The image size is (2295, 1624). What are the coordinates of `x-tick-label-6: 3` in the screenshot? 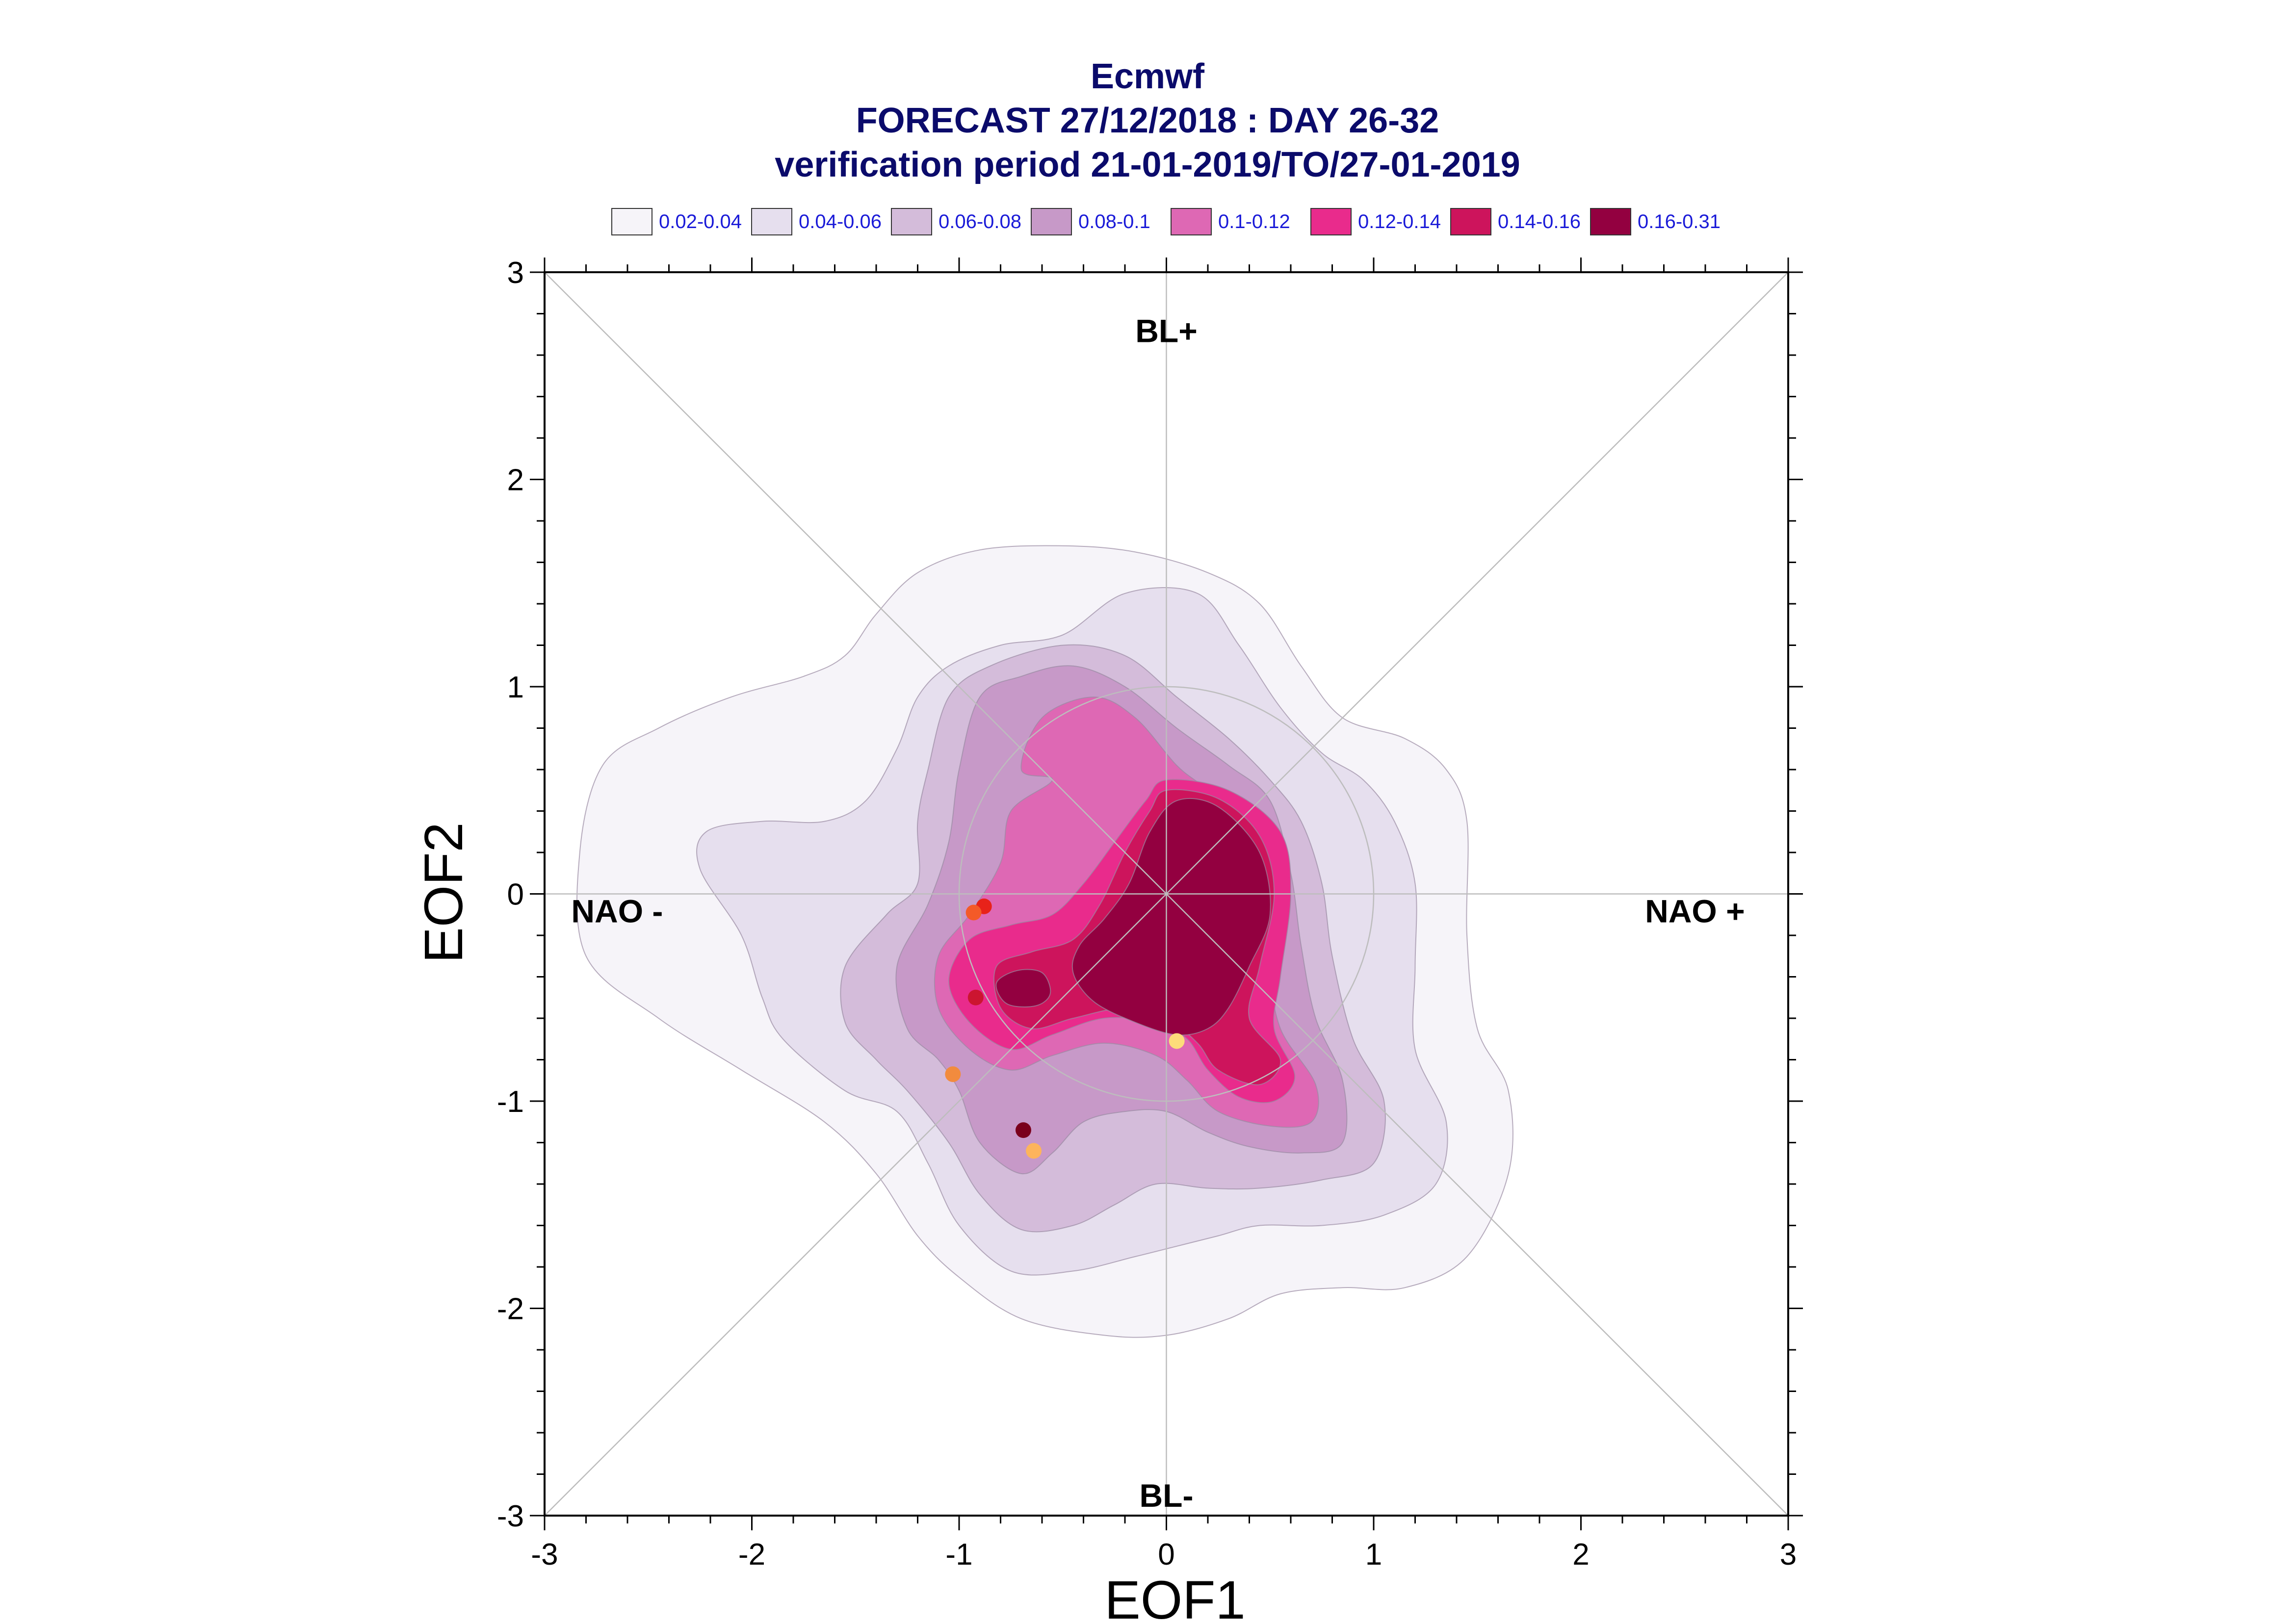 It's located at (1789, 1555).